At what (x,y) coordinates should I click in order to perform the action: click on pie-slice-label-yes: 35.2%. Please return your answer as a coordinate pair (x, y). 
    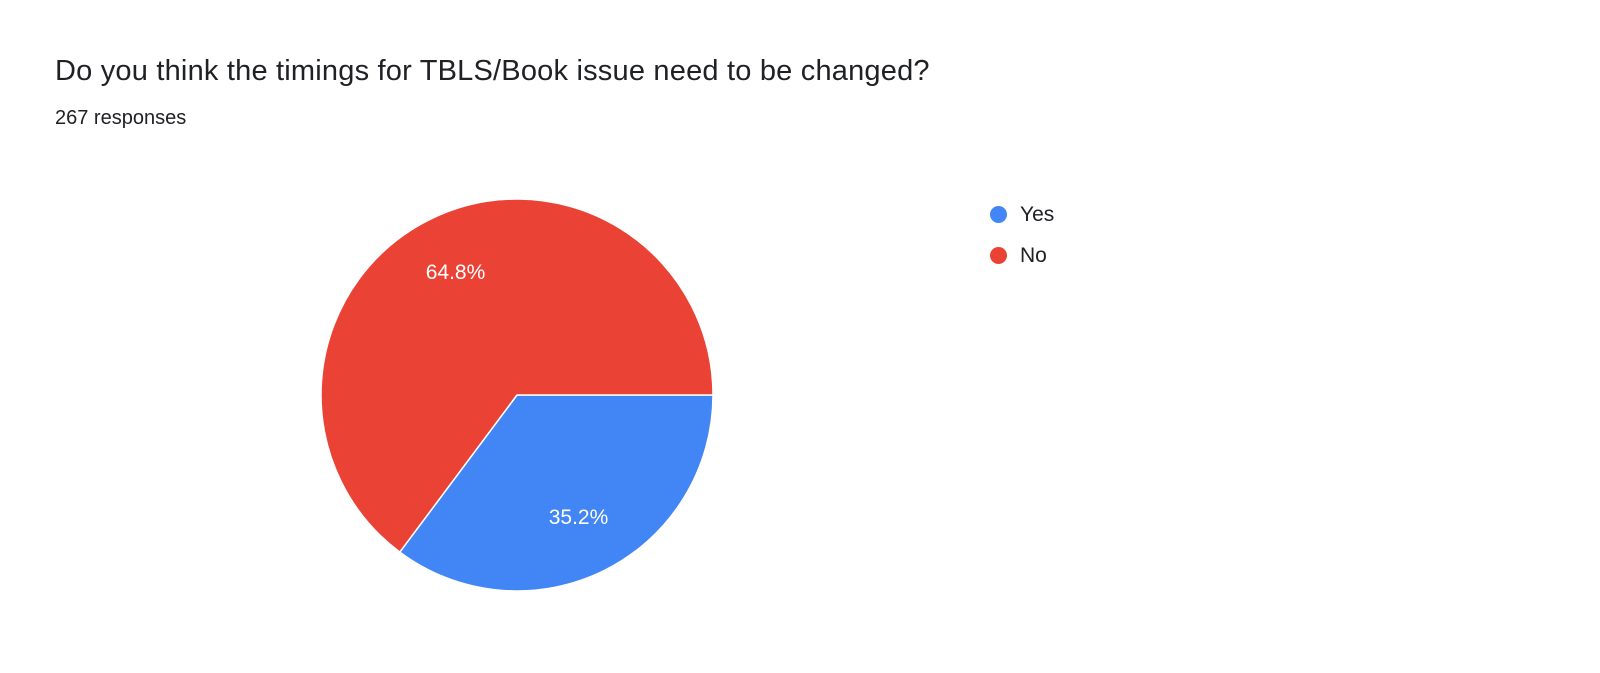
    Looking at the image, I should click on (579, 517).